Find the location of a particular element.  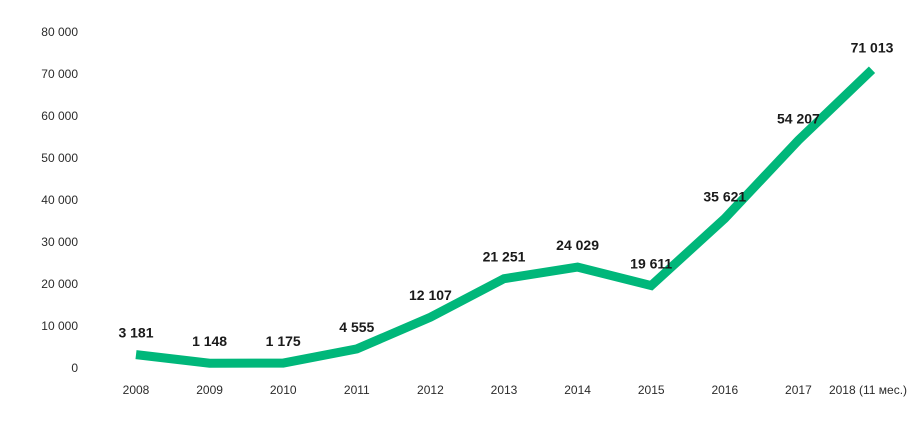

x-tick-label: 2010 is located at coordinates (283, 390).